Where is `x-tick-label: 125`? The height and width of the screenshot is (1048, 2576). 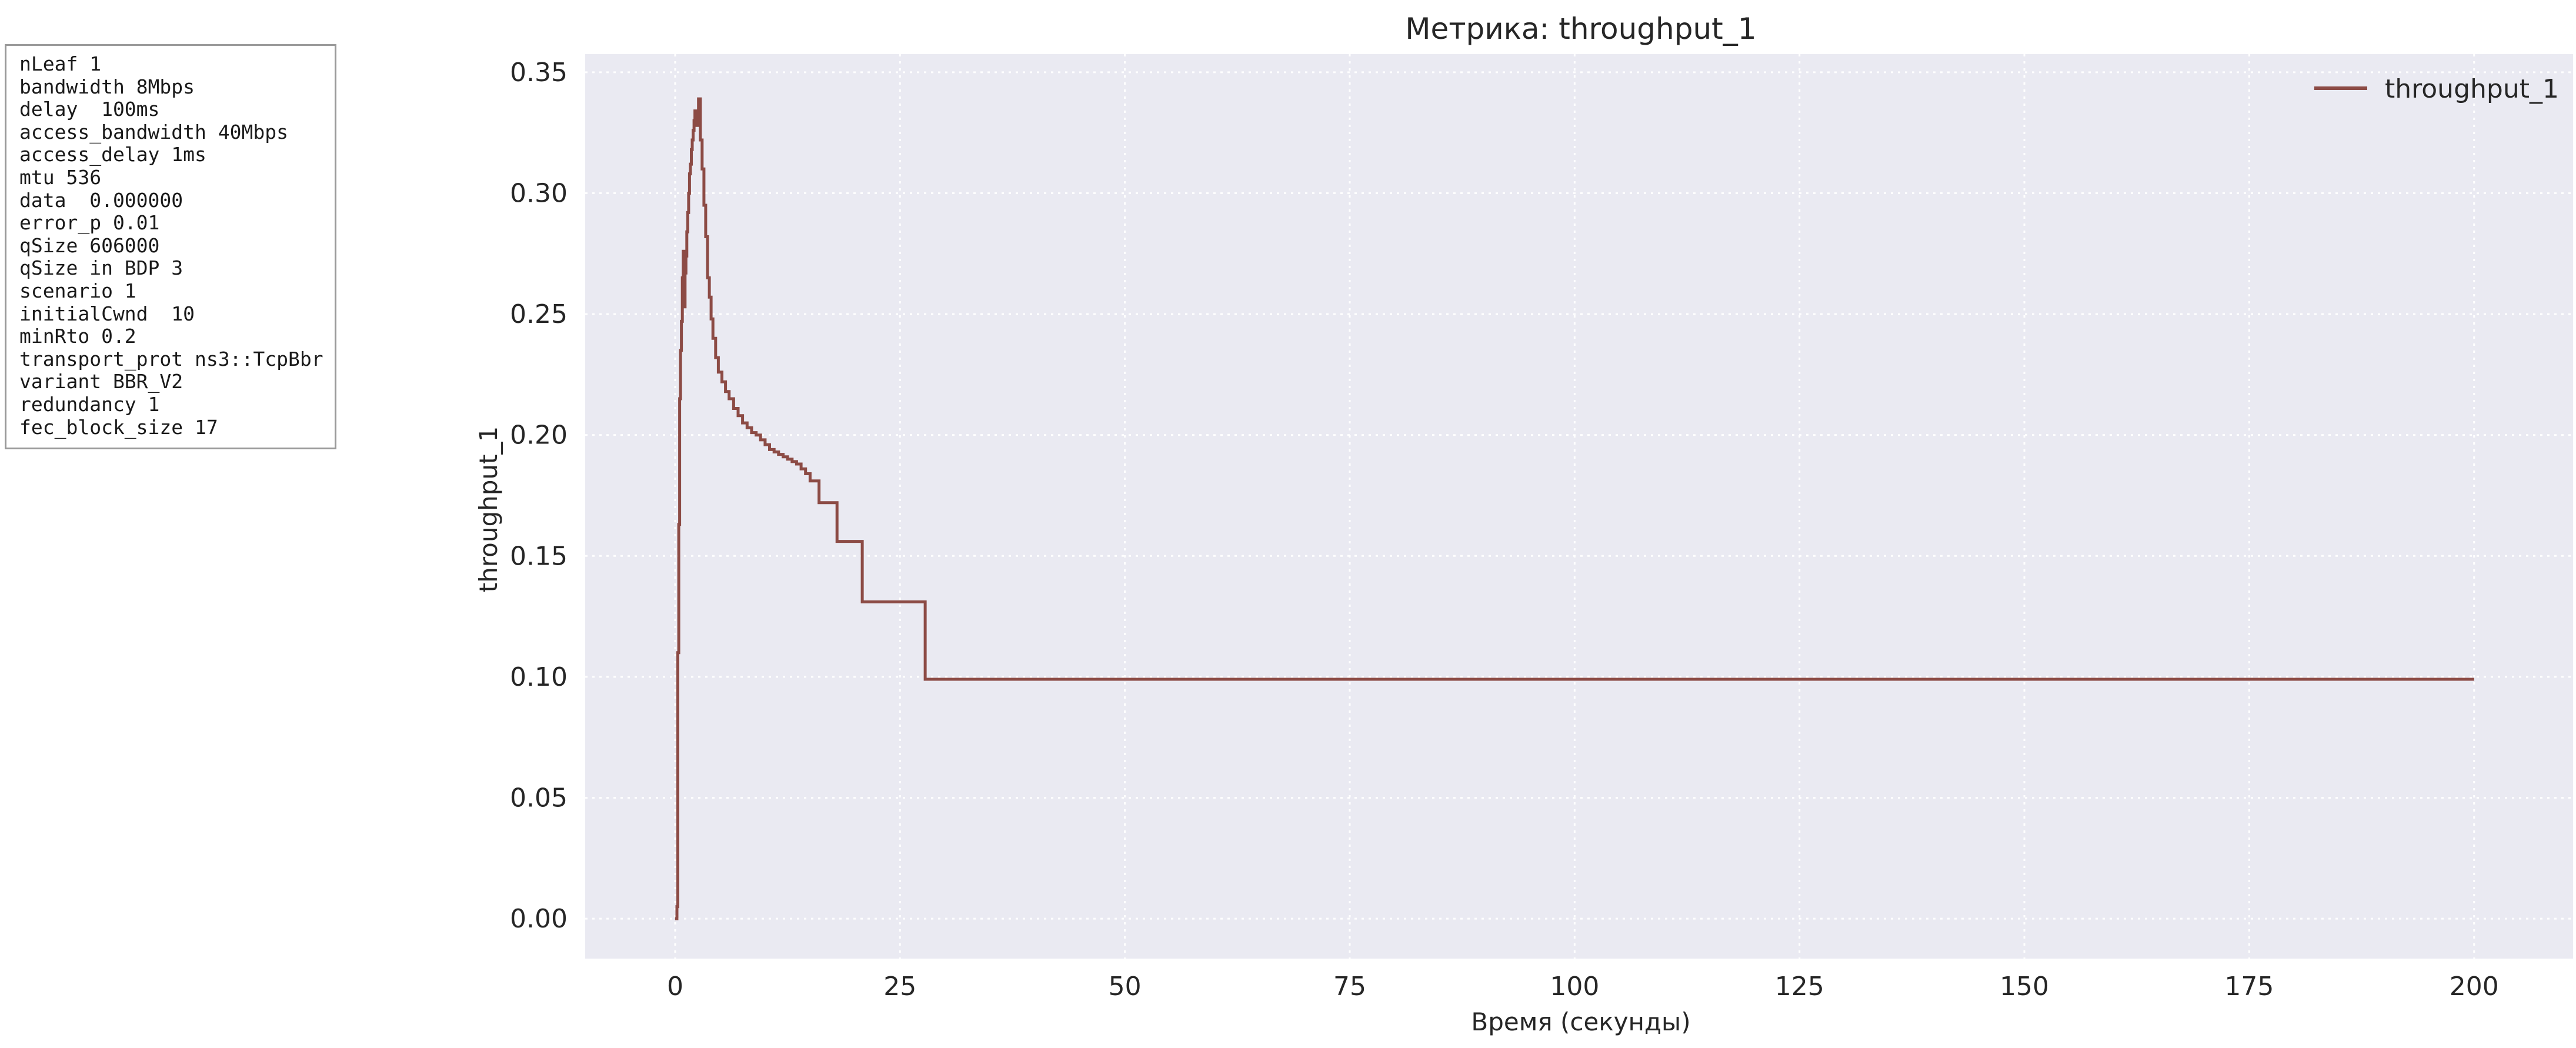
x-tick-label: 125 is located at coordinates (1799, 987).